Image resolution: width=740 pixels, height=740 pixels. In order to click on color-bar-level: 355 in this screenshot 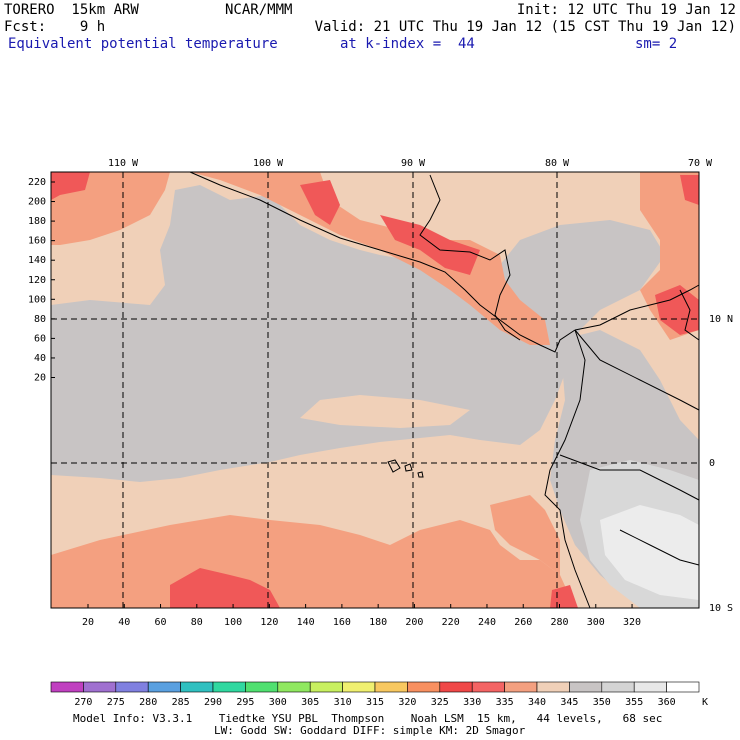, I will do `click(634, 702)`.